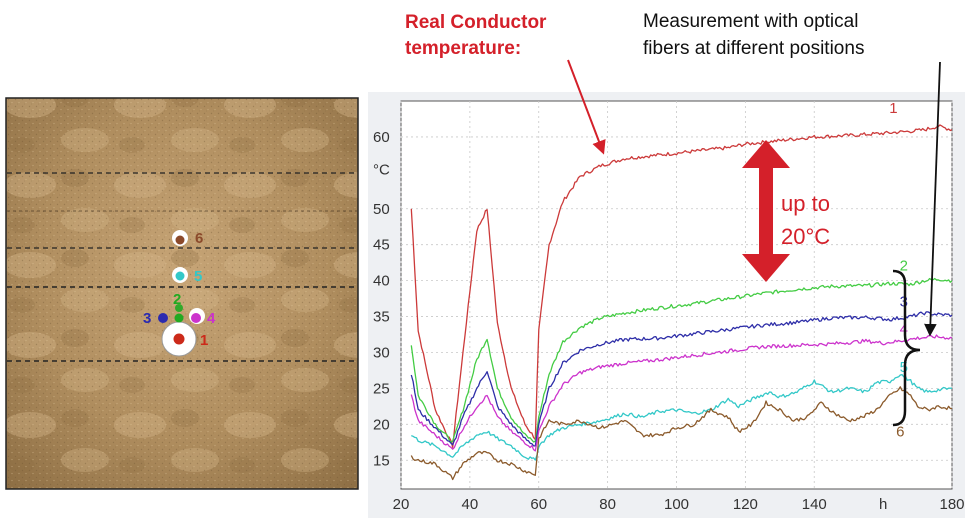 The height and width of the screenshot is (518, 975). I want to click on fiber-group-brace, so click(906, 348).